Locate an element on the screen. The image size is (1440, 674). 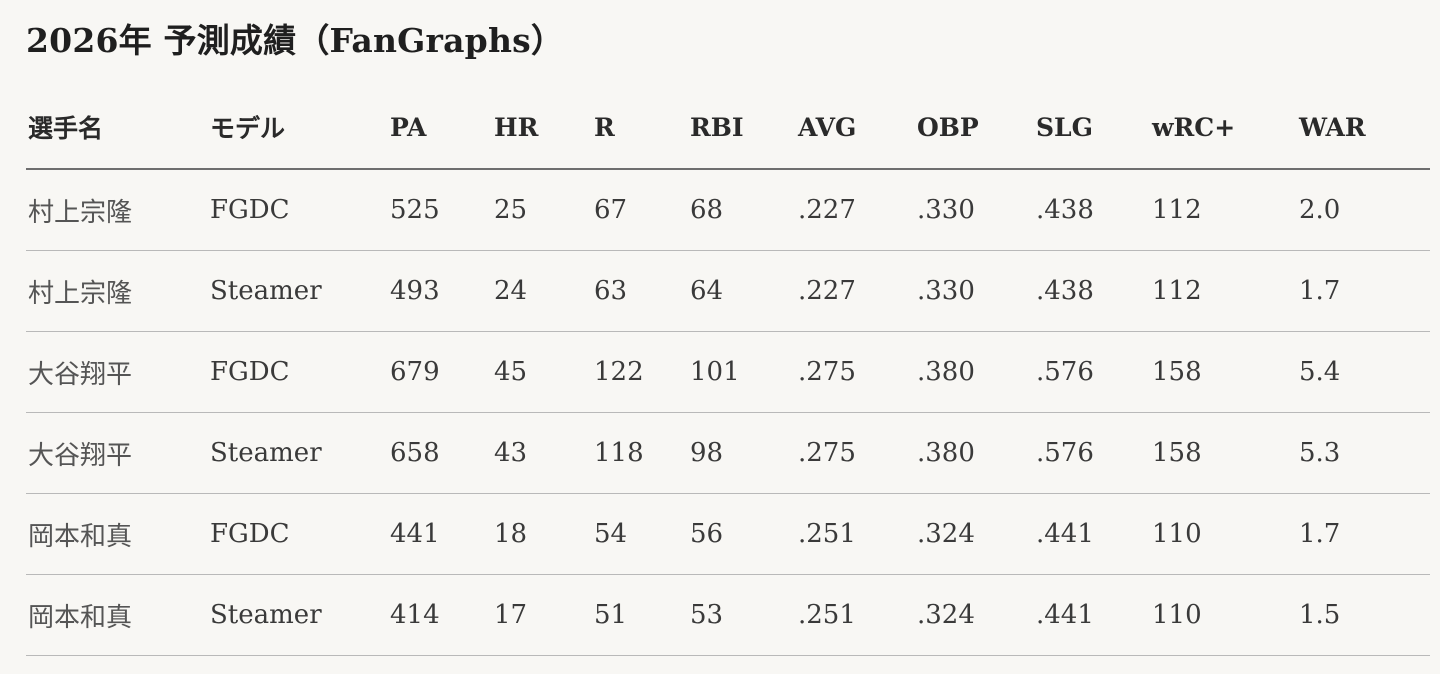
pa-cell: 679 is located at coordinates (440, 372).